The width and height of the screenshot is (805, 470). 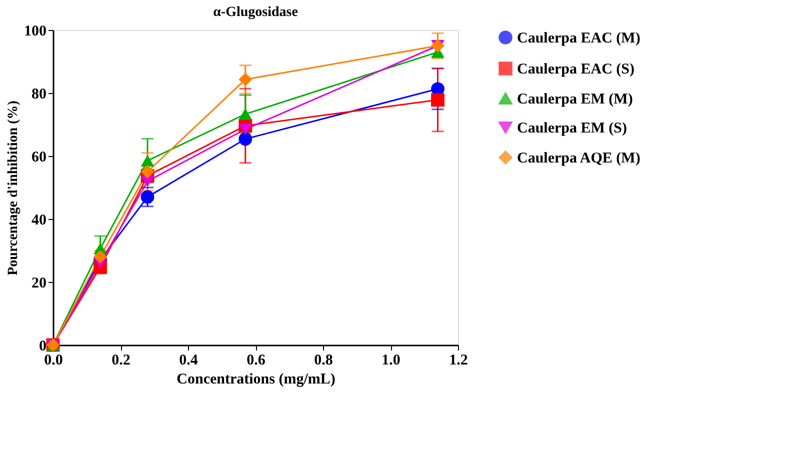 What do you see at coordinates (255, 12) in the screenshot?
I see `chart-title: α-Glugosidase` at bounding box center [255, 12].